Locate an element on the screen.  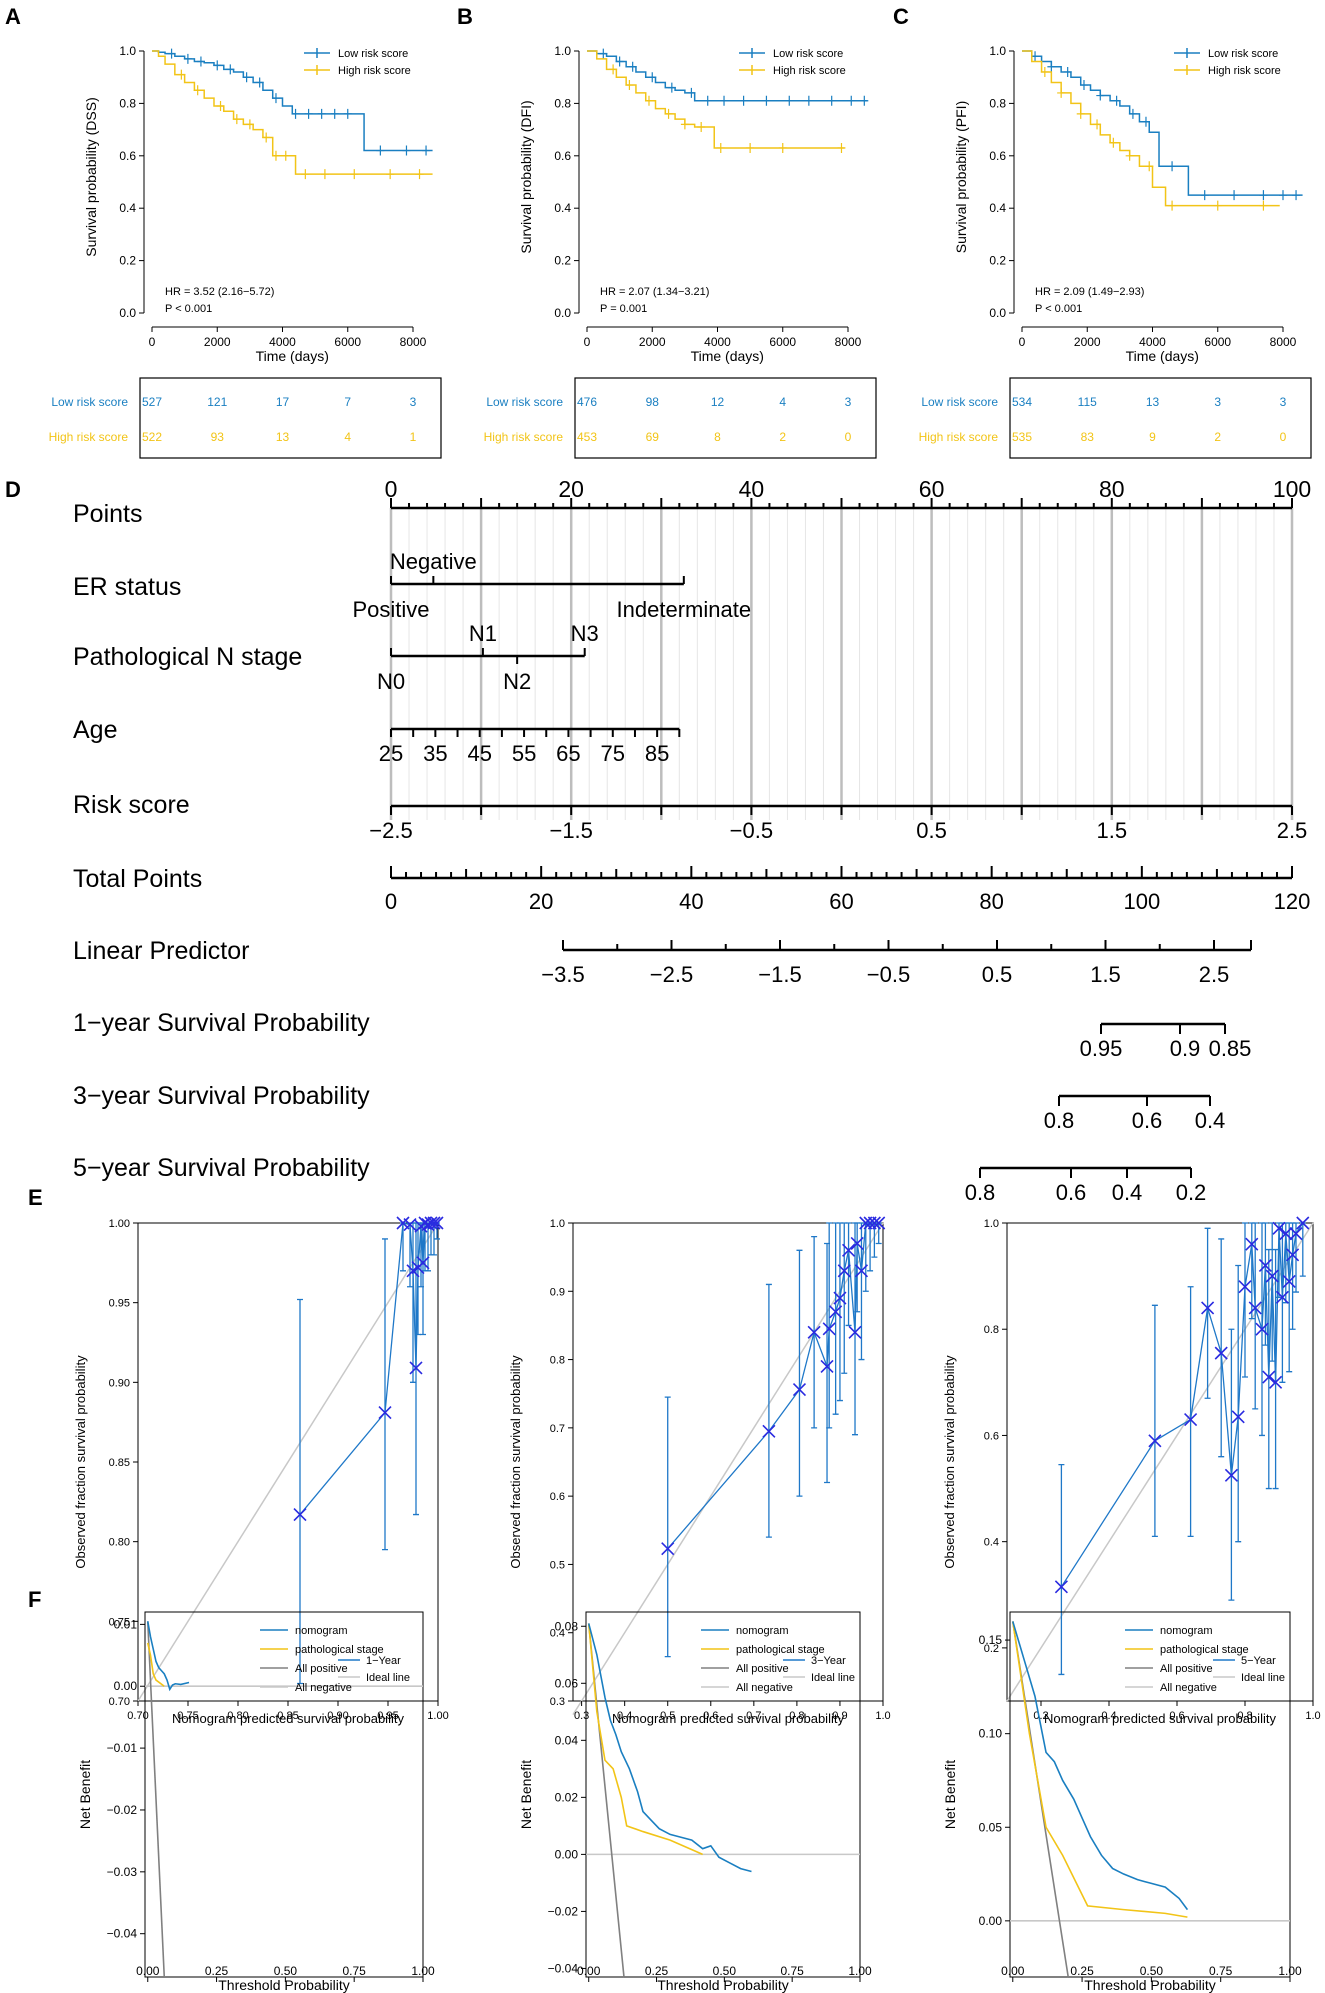
legend-label: 5−Year is located at coordinates (1258, 1661).